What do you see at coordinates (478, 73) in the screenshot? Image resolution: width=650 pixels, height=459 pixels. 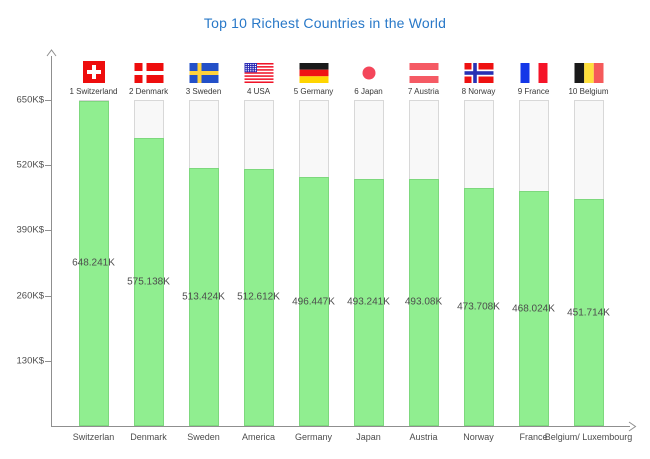 I see `flag-norway-icon` at bounding box center [478, 73].